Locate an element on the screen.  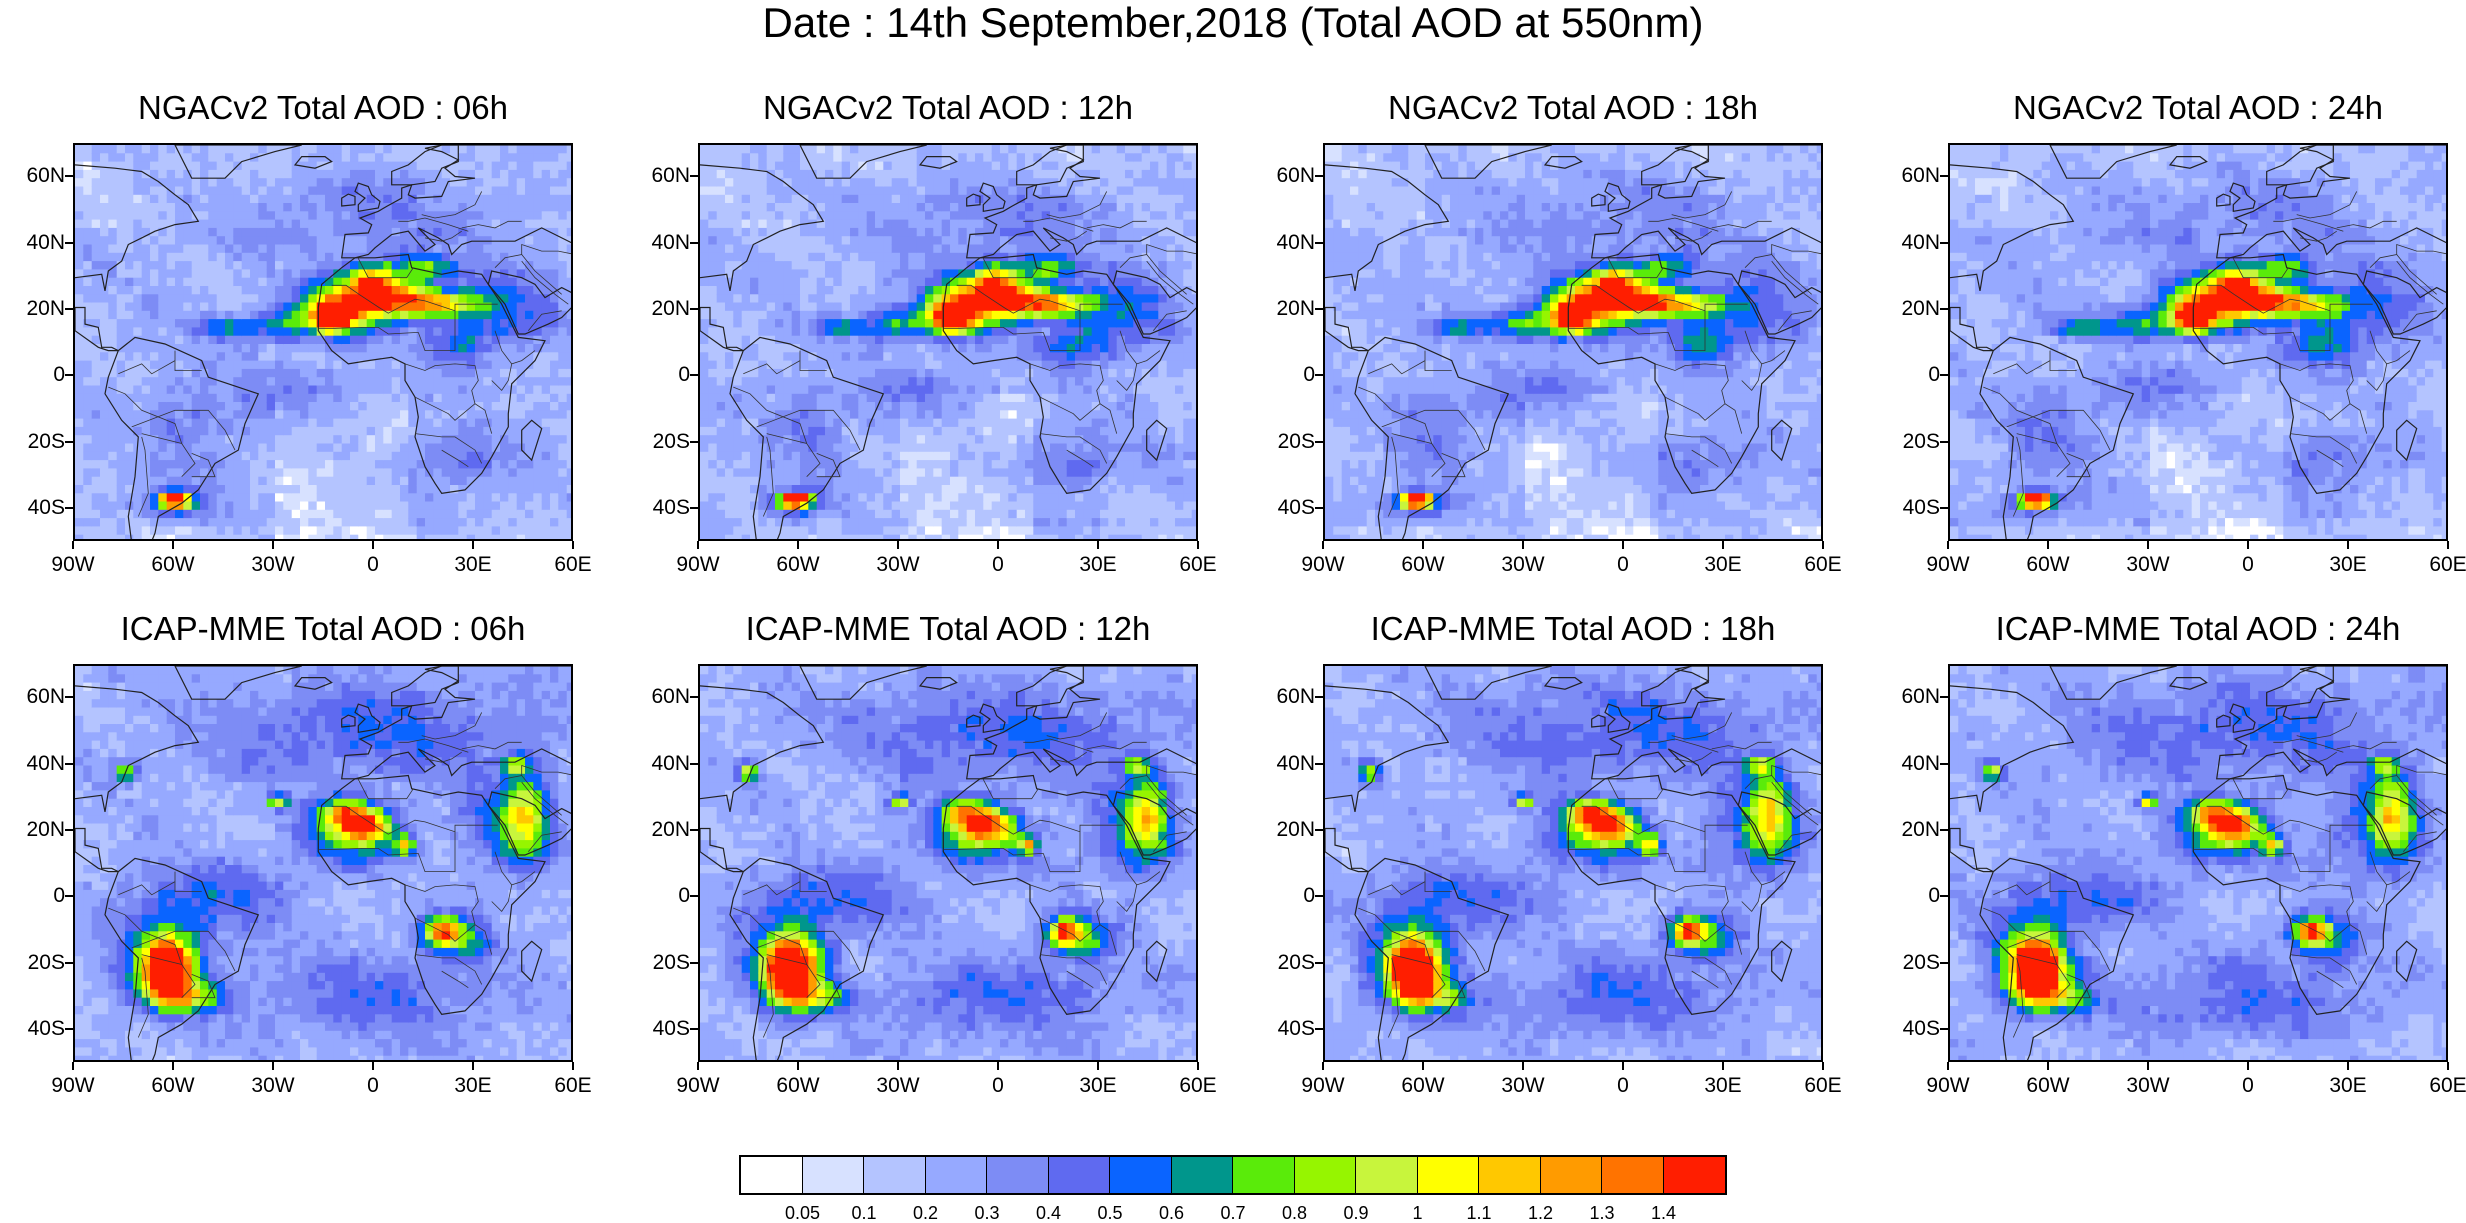
colorbar-label: 1.1 is located at coordinates (1479, 1213).